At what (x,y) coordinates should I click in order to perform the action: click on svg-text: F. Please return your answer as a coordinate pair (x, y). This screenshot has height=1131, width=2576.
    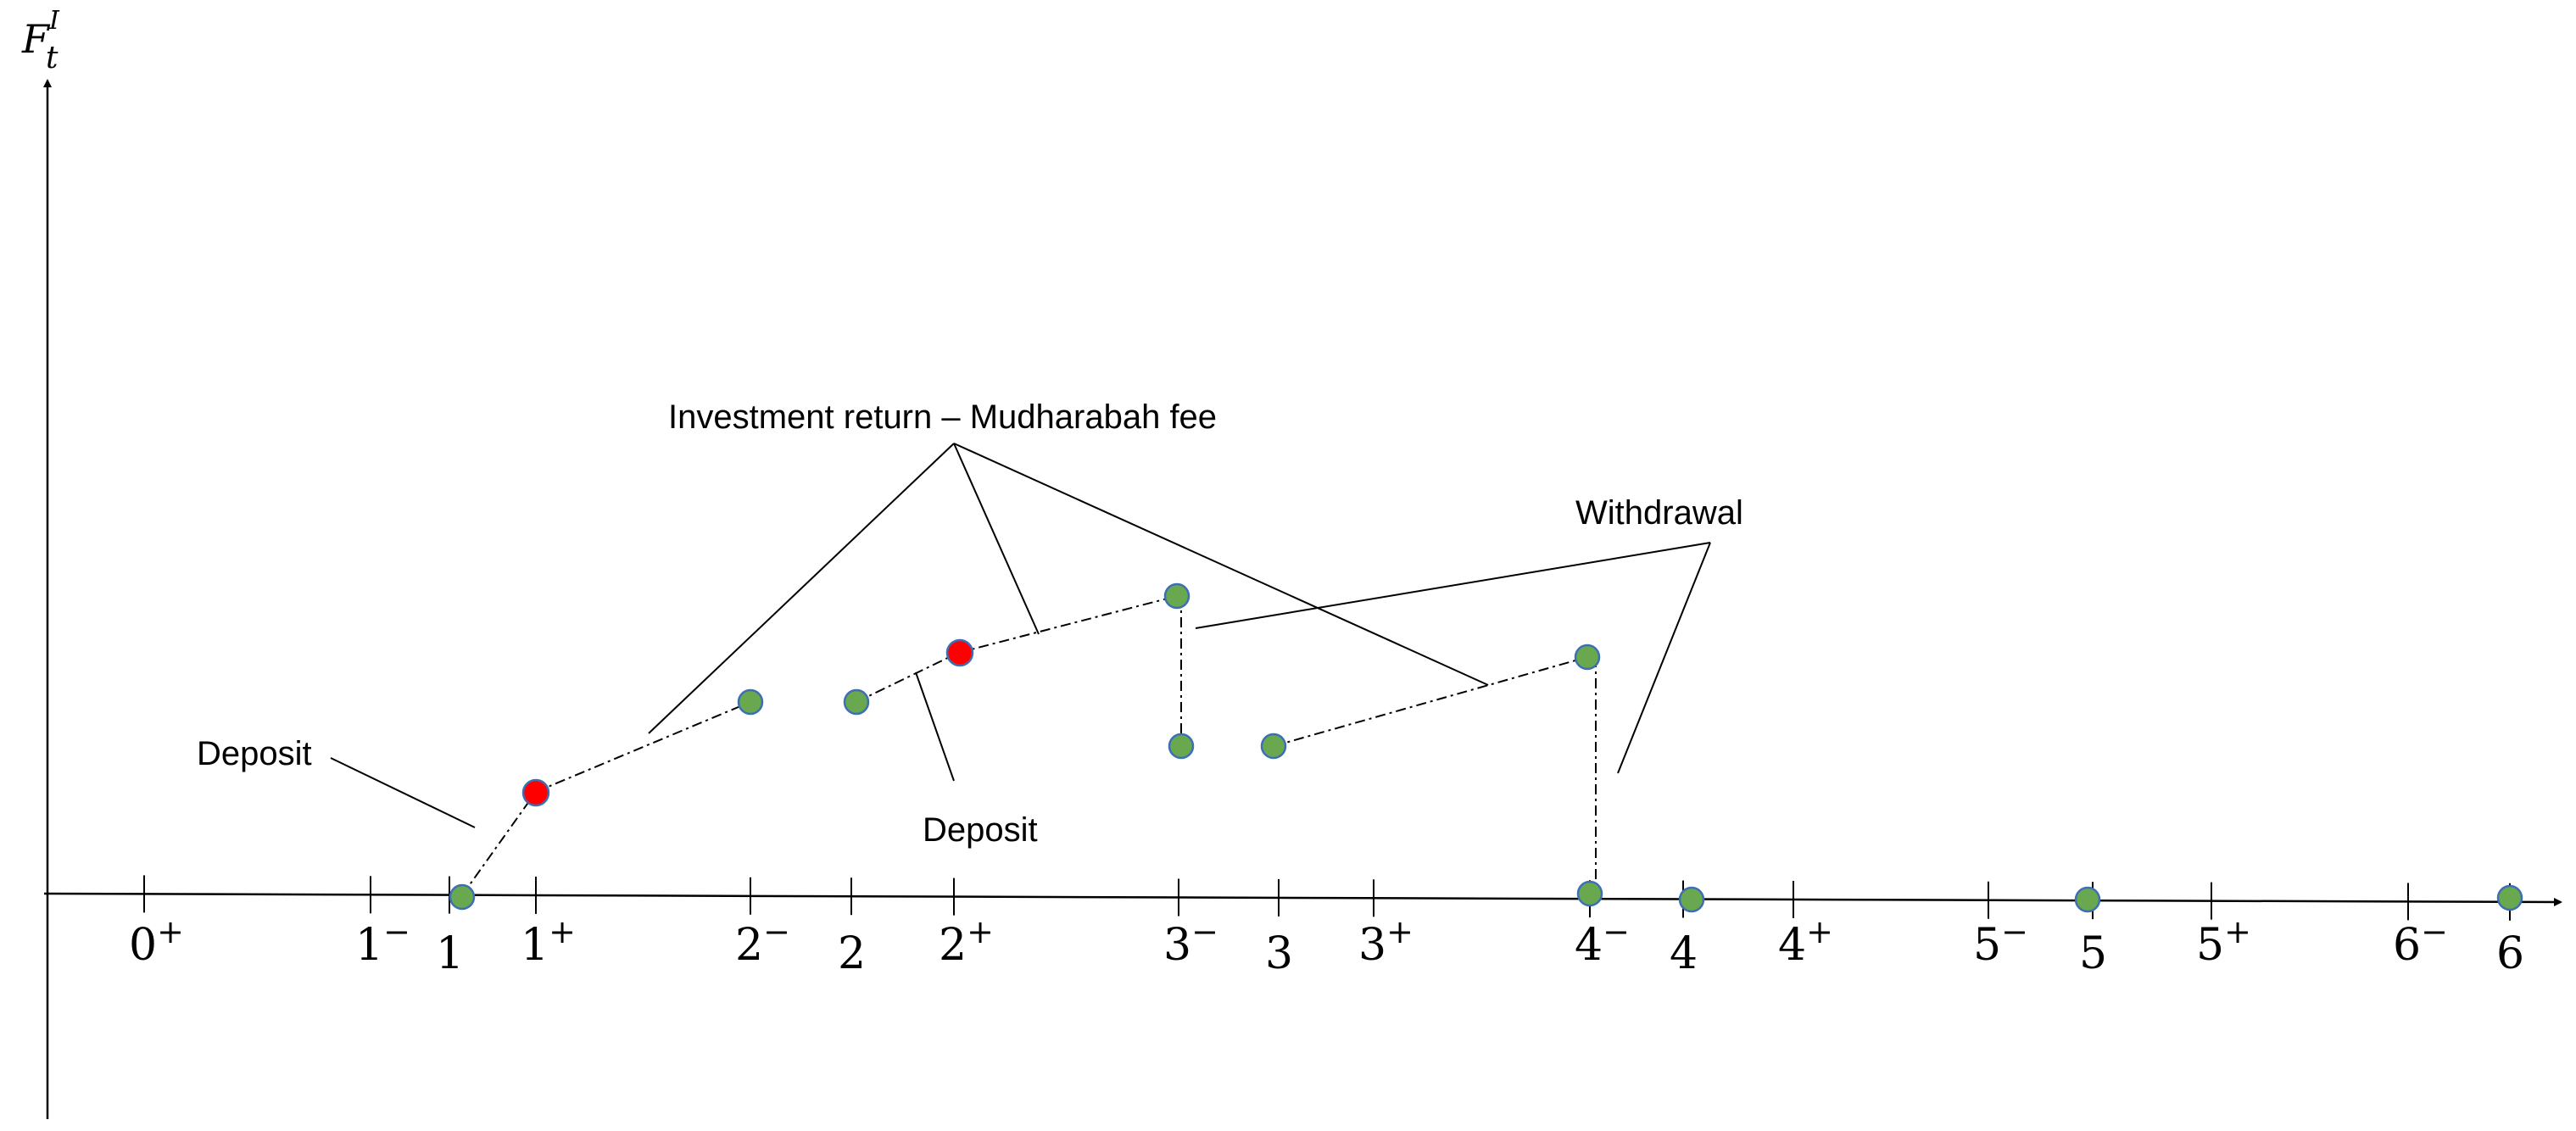
    Looking at the image, I should click on (36, 39).